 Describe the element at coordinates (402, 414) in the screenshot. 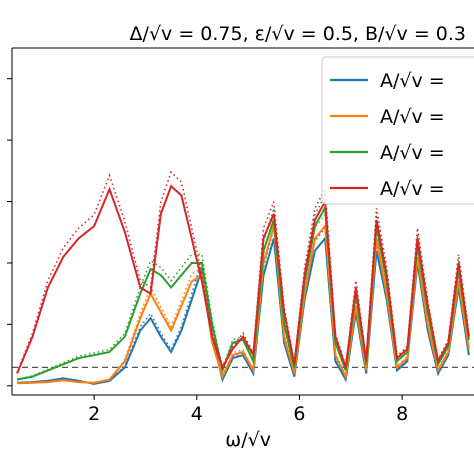

I see `x-tick-label: 8` at that location.